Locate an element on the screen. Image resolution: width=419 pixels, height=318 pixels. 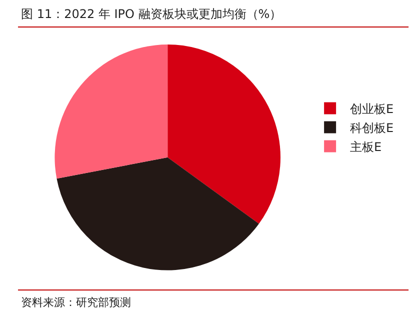
legend-label: 主板E is located at coordinates (366, 147).